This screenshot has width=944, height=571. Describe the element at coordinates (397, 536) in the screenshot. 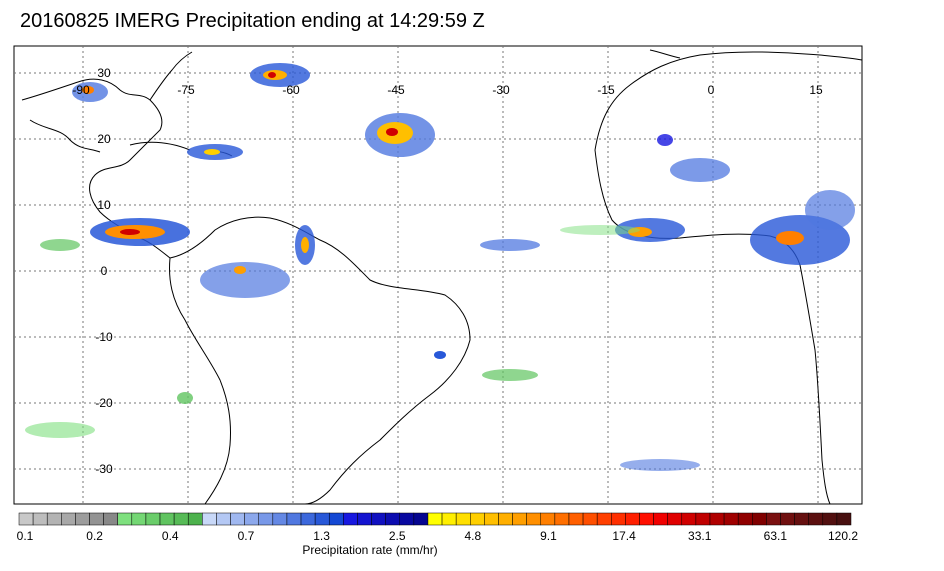

I see `colorbar-tick-label: 2.5` at that location.